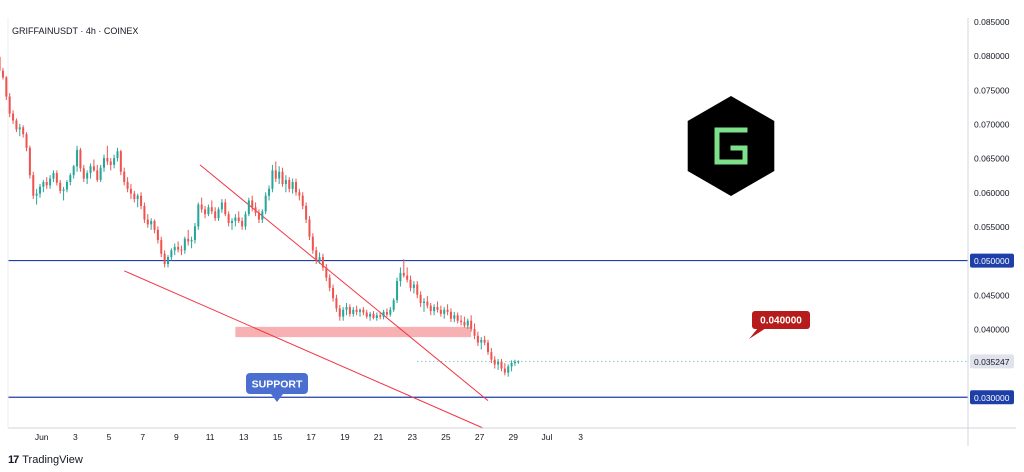 Image resolution: width=1024 pixels, height=472 pixels. What do you see at coordinates (580, 437) in the screenshot?
I see `x-tick-label: 3` at bounding box center [580, 437].